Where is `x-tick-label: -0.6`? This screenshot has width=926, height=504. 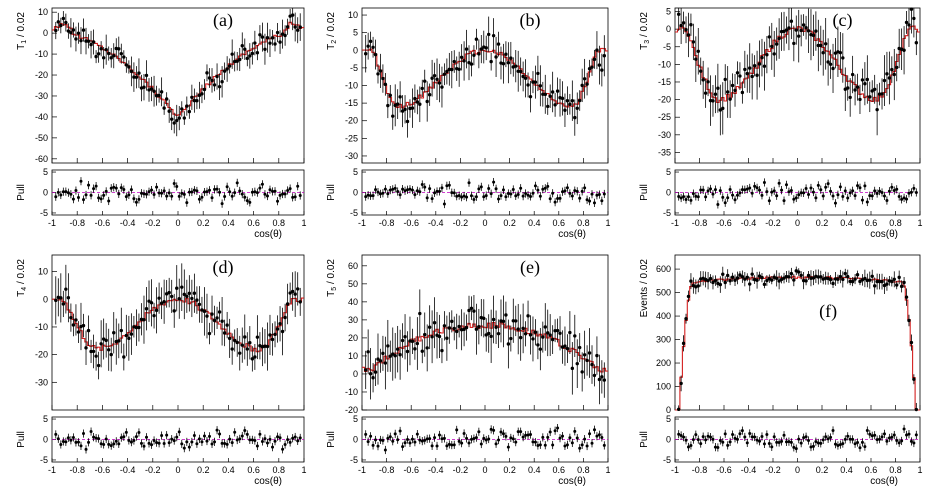 x-tick-label: -0.6 is located at coordinates (411, 223).